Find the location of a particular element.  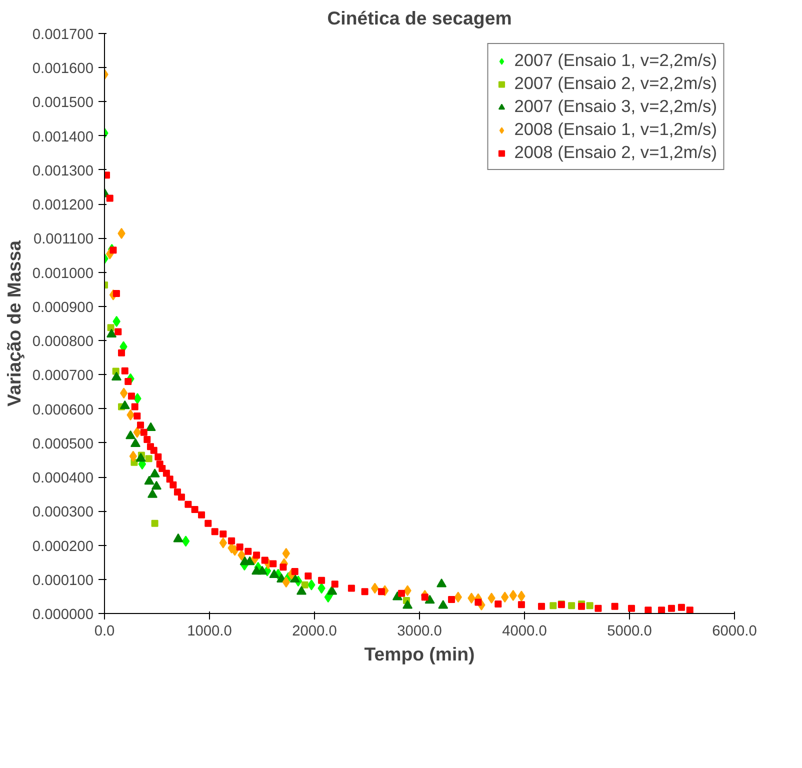

x-tick-label: 0.0 is located at coordinates (104, 632).